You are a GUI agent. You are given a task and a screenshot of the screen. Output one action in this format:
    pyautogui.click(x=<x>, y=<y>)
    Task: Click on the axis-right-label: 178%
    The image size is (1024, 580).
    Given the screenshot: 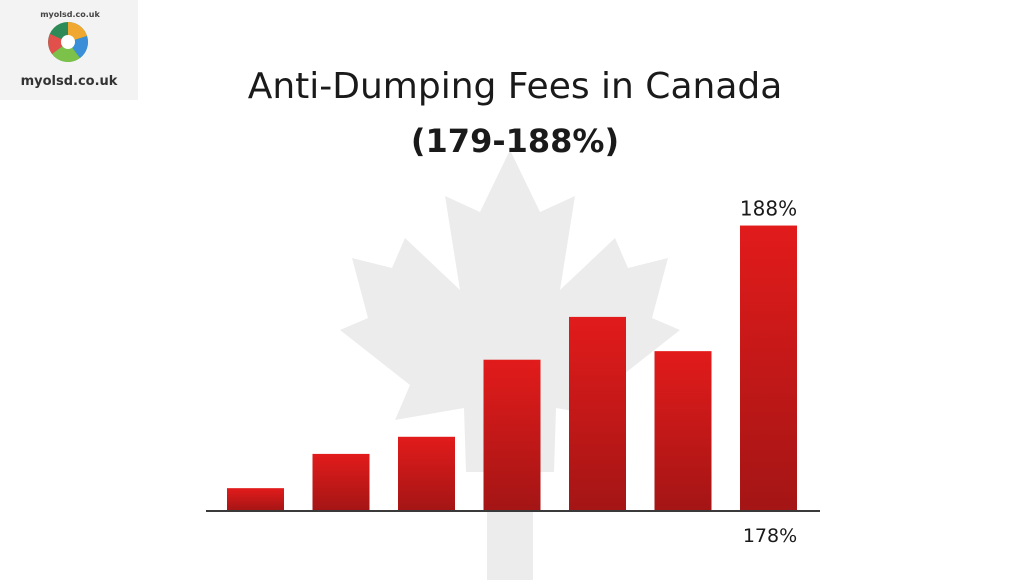 What is the action you would take?
    pyautogui.click(x=770, y=536)
    